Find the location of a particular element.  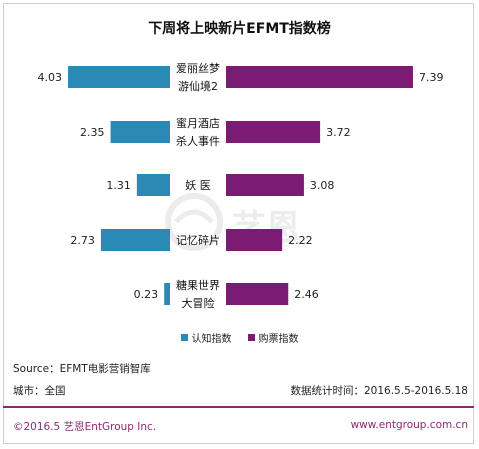

value-label-purchase: 2.22 is located at coordinates (300, 240).